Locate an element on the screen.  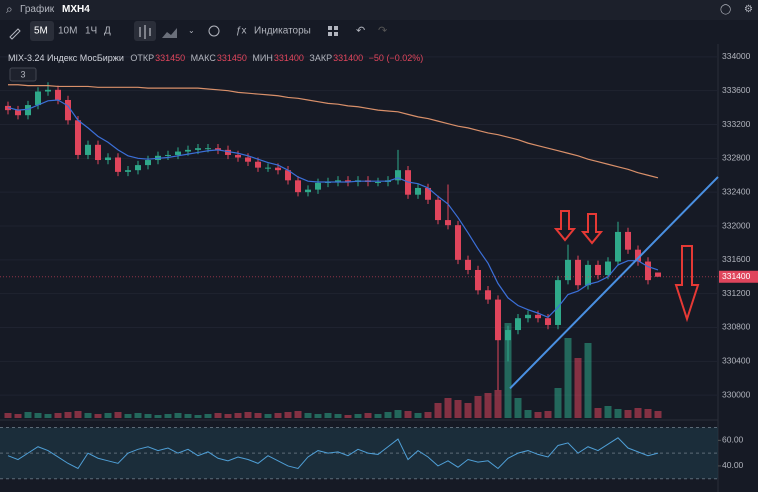
fx-icon: ƒx is located at coordinates (241, 31).